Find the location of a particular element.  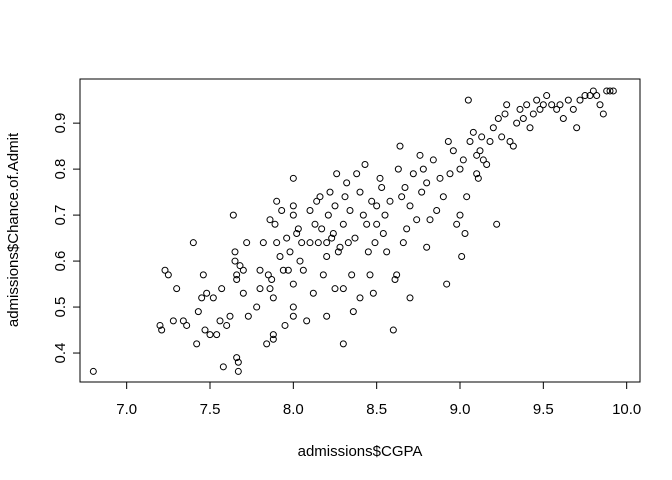

y-axis-label: admissions$Chance.of.Admit is located at coordinates (13, 229).